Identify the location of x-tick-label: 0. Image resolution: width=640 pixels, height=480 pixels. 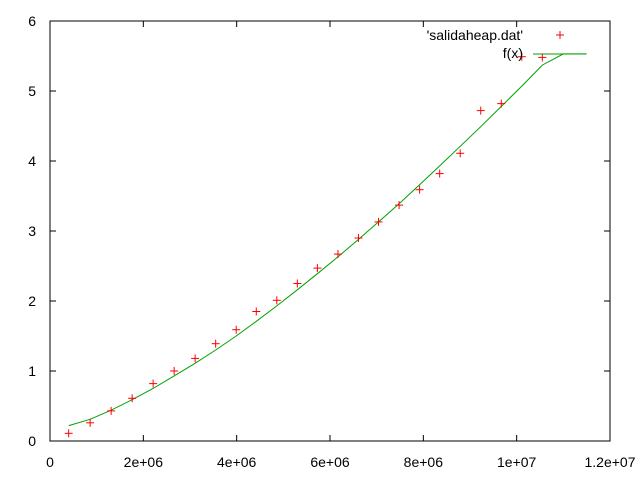
(50, 462).